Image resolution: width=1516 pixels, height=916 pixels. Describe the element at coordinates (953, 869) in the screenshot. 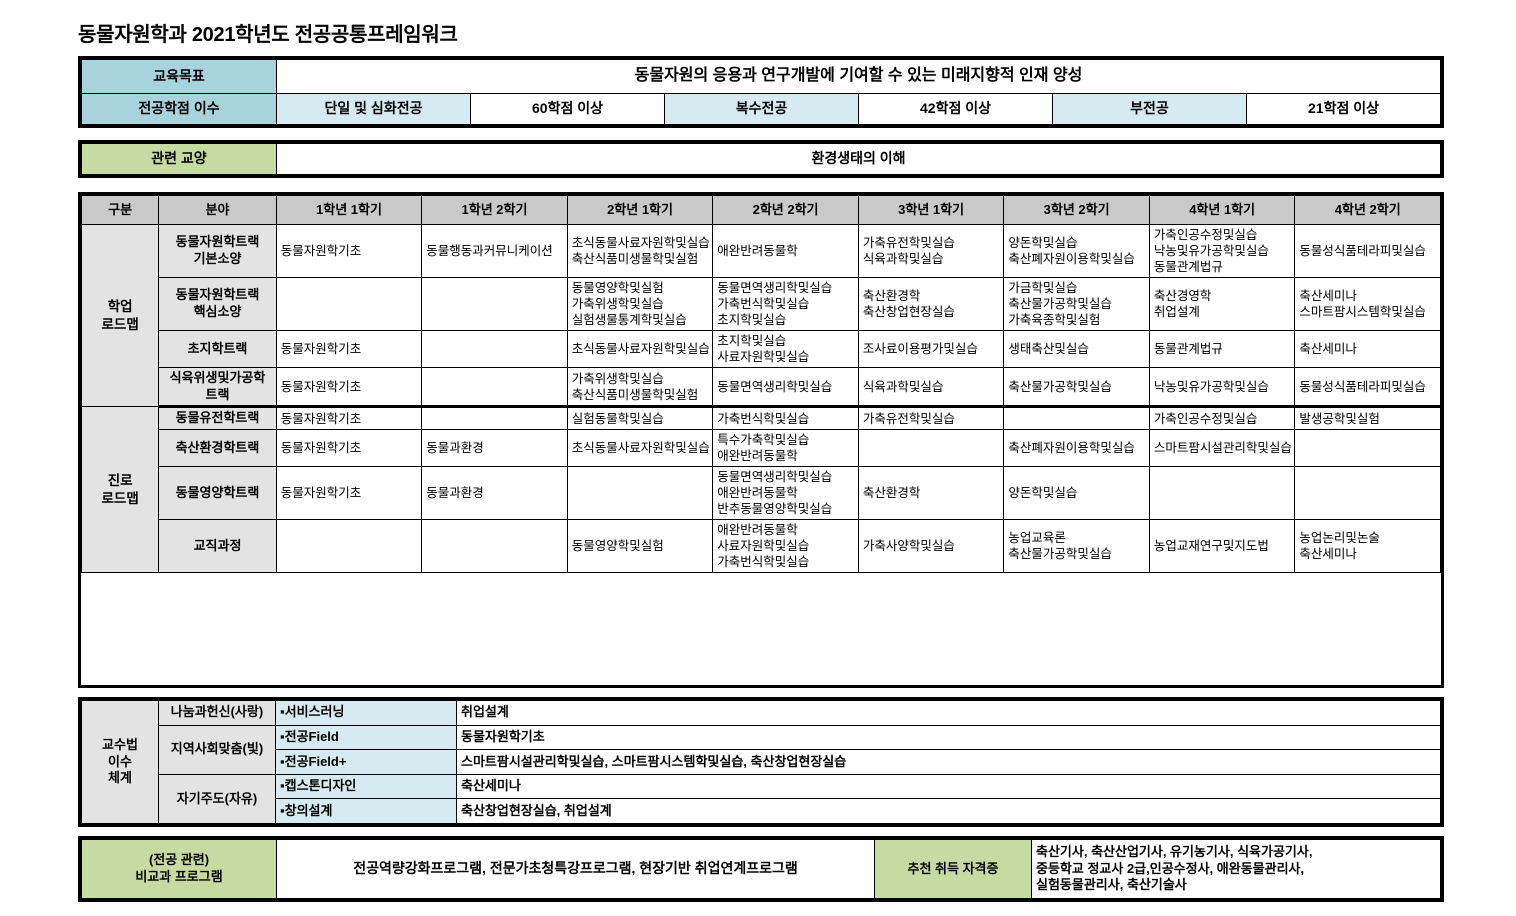

I see `certificate-label: 추천 취득 자격증` at that location.